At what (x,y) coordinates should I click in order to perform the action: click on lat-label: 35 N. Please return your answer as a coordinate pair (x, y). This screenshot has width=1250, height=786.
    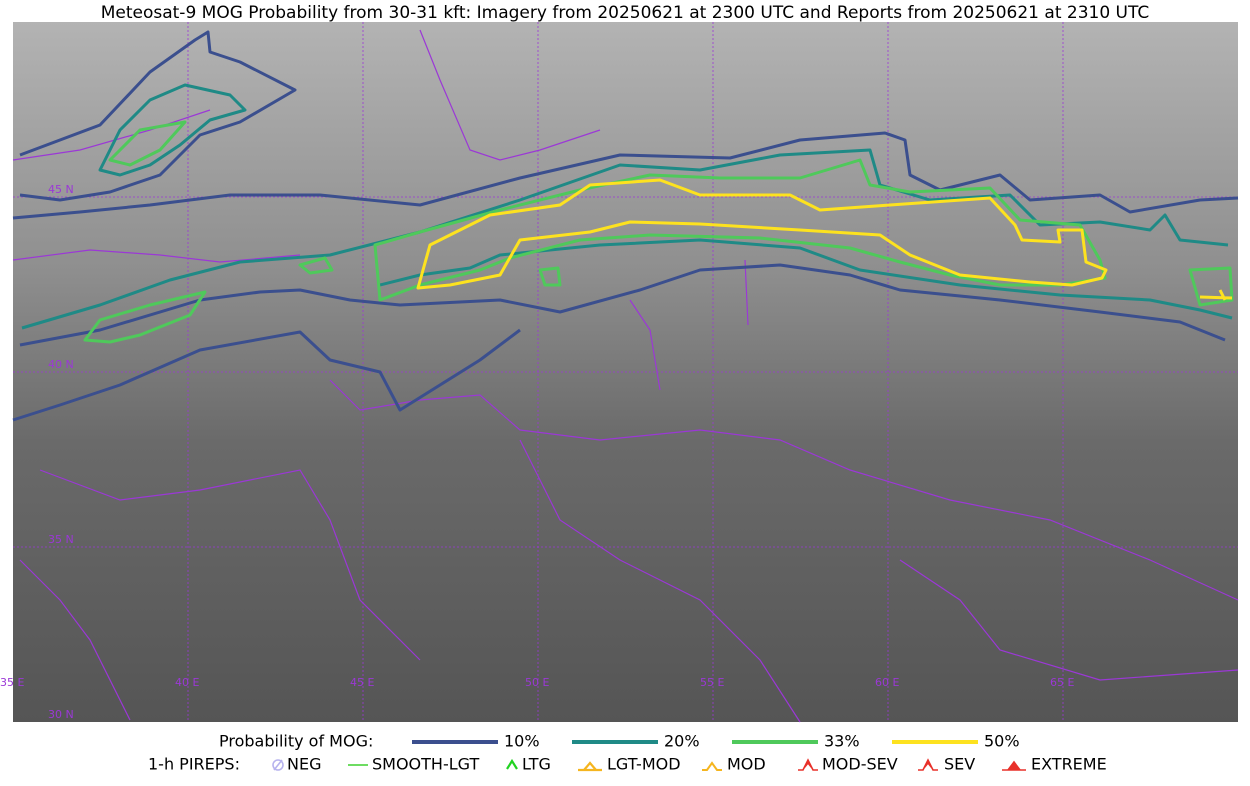
    Looking at the image, I should click on (61, 539).